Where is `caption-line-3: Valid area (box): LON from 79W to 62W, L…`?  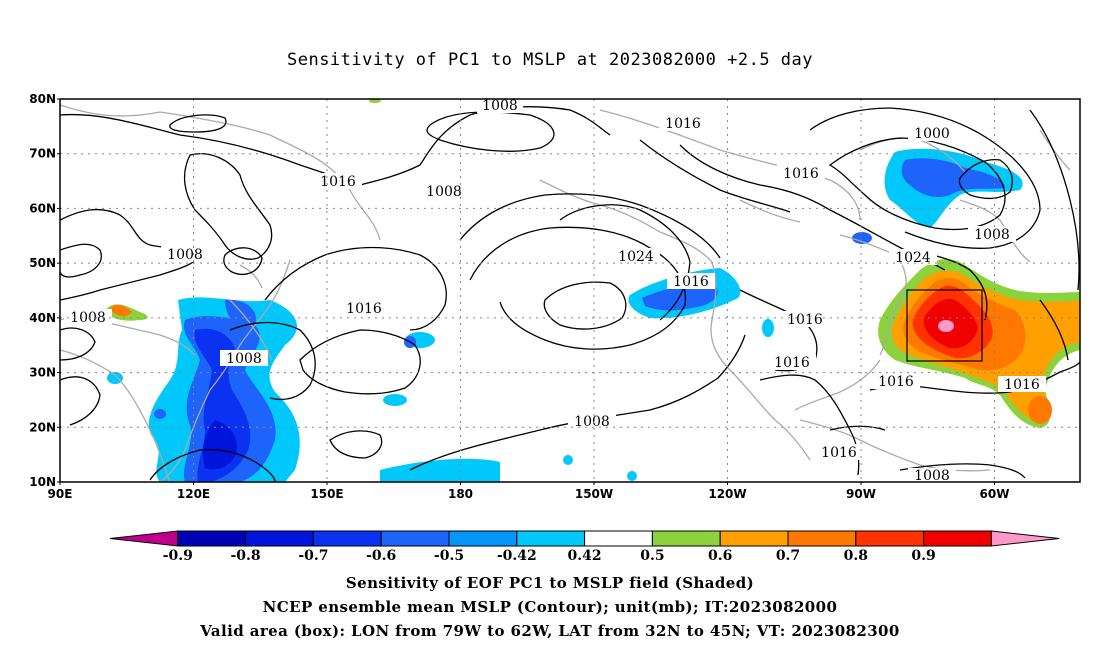
caption-line-3: Valid area (box): LON from 79W to 62W, L… is located at coordinates (550, 631).